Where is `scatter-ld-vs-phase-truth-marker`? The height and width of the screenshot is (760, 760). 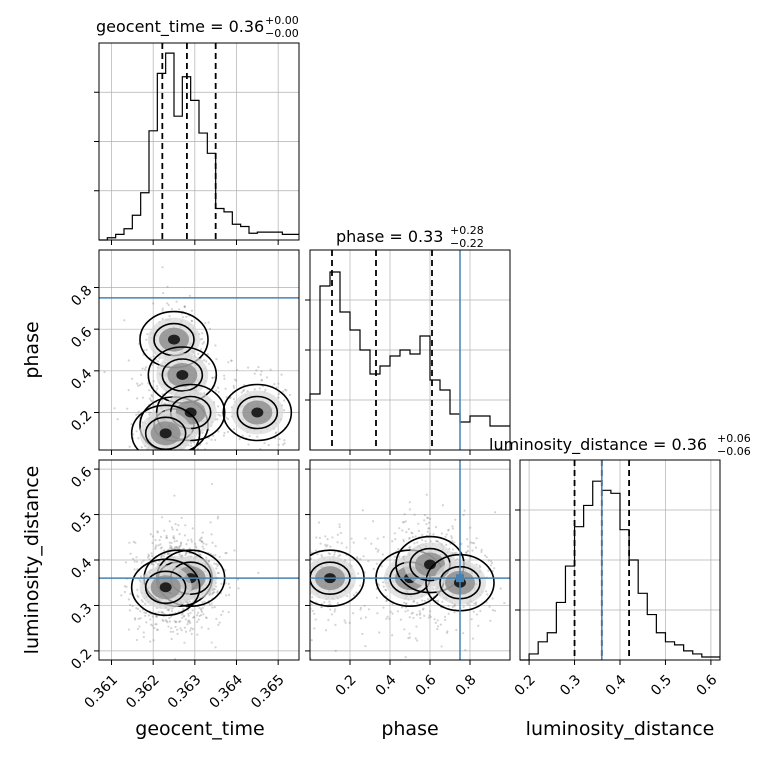 scatter-ld-vs-phase-truth-marker is located at coordinates (460, 578).